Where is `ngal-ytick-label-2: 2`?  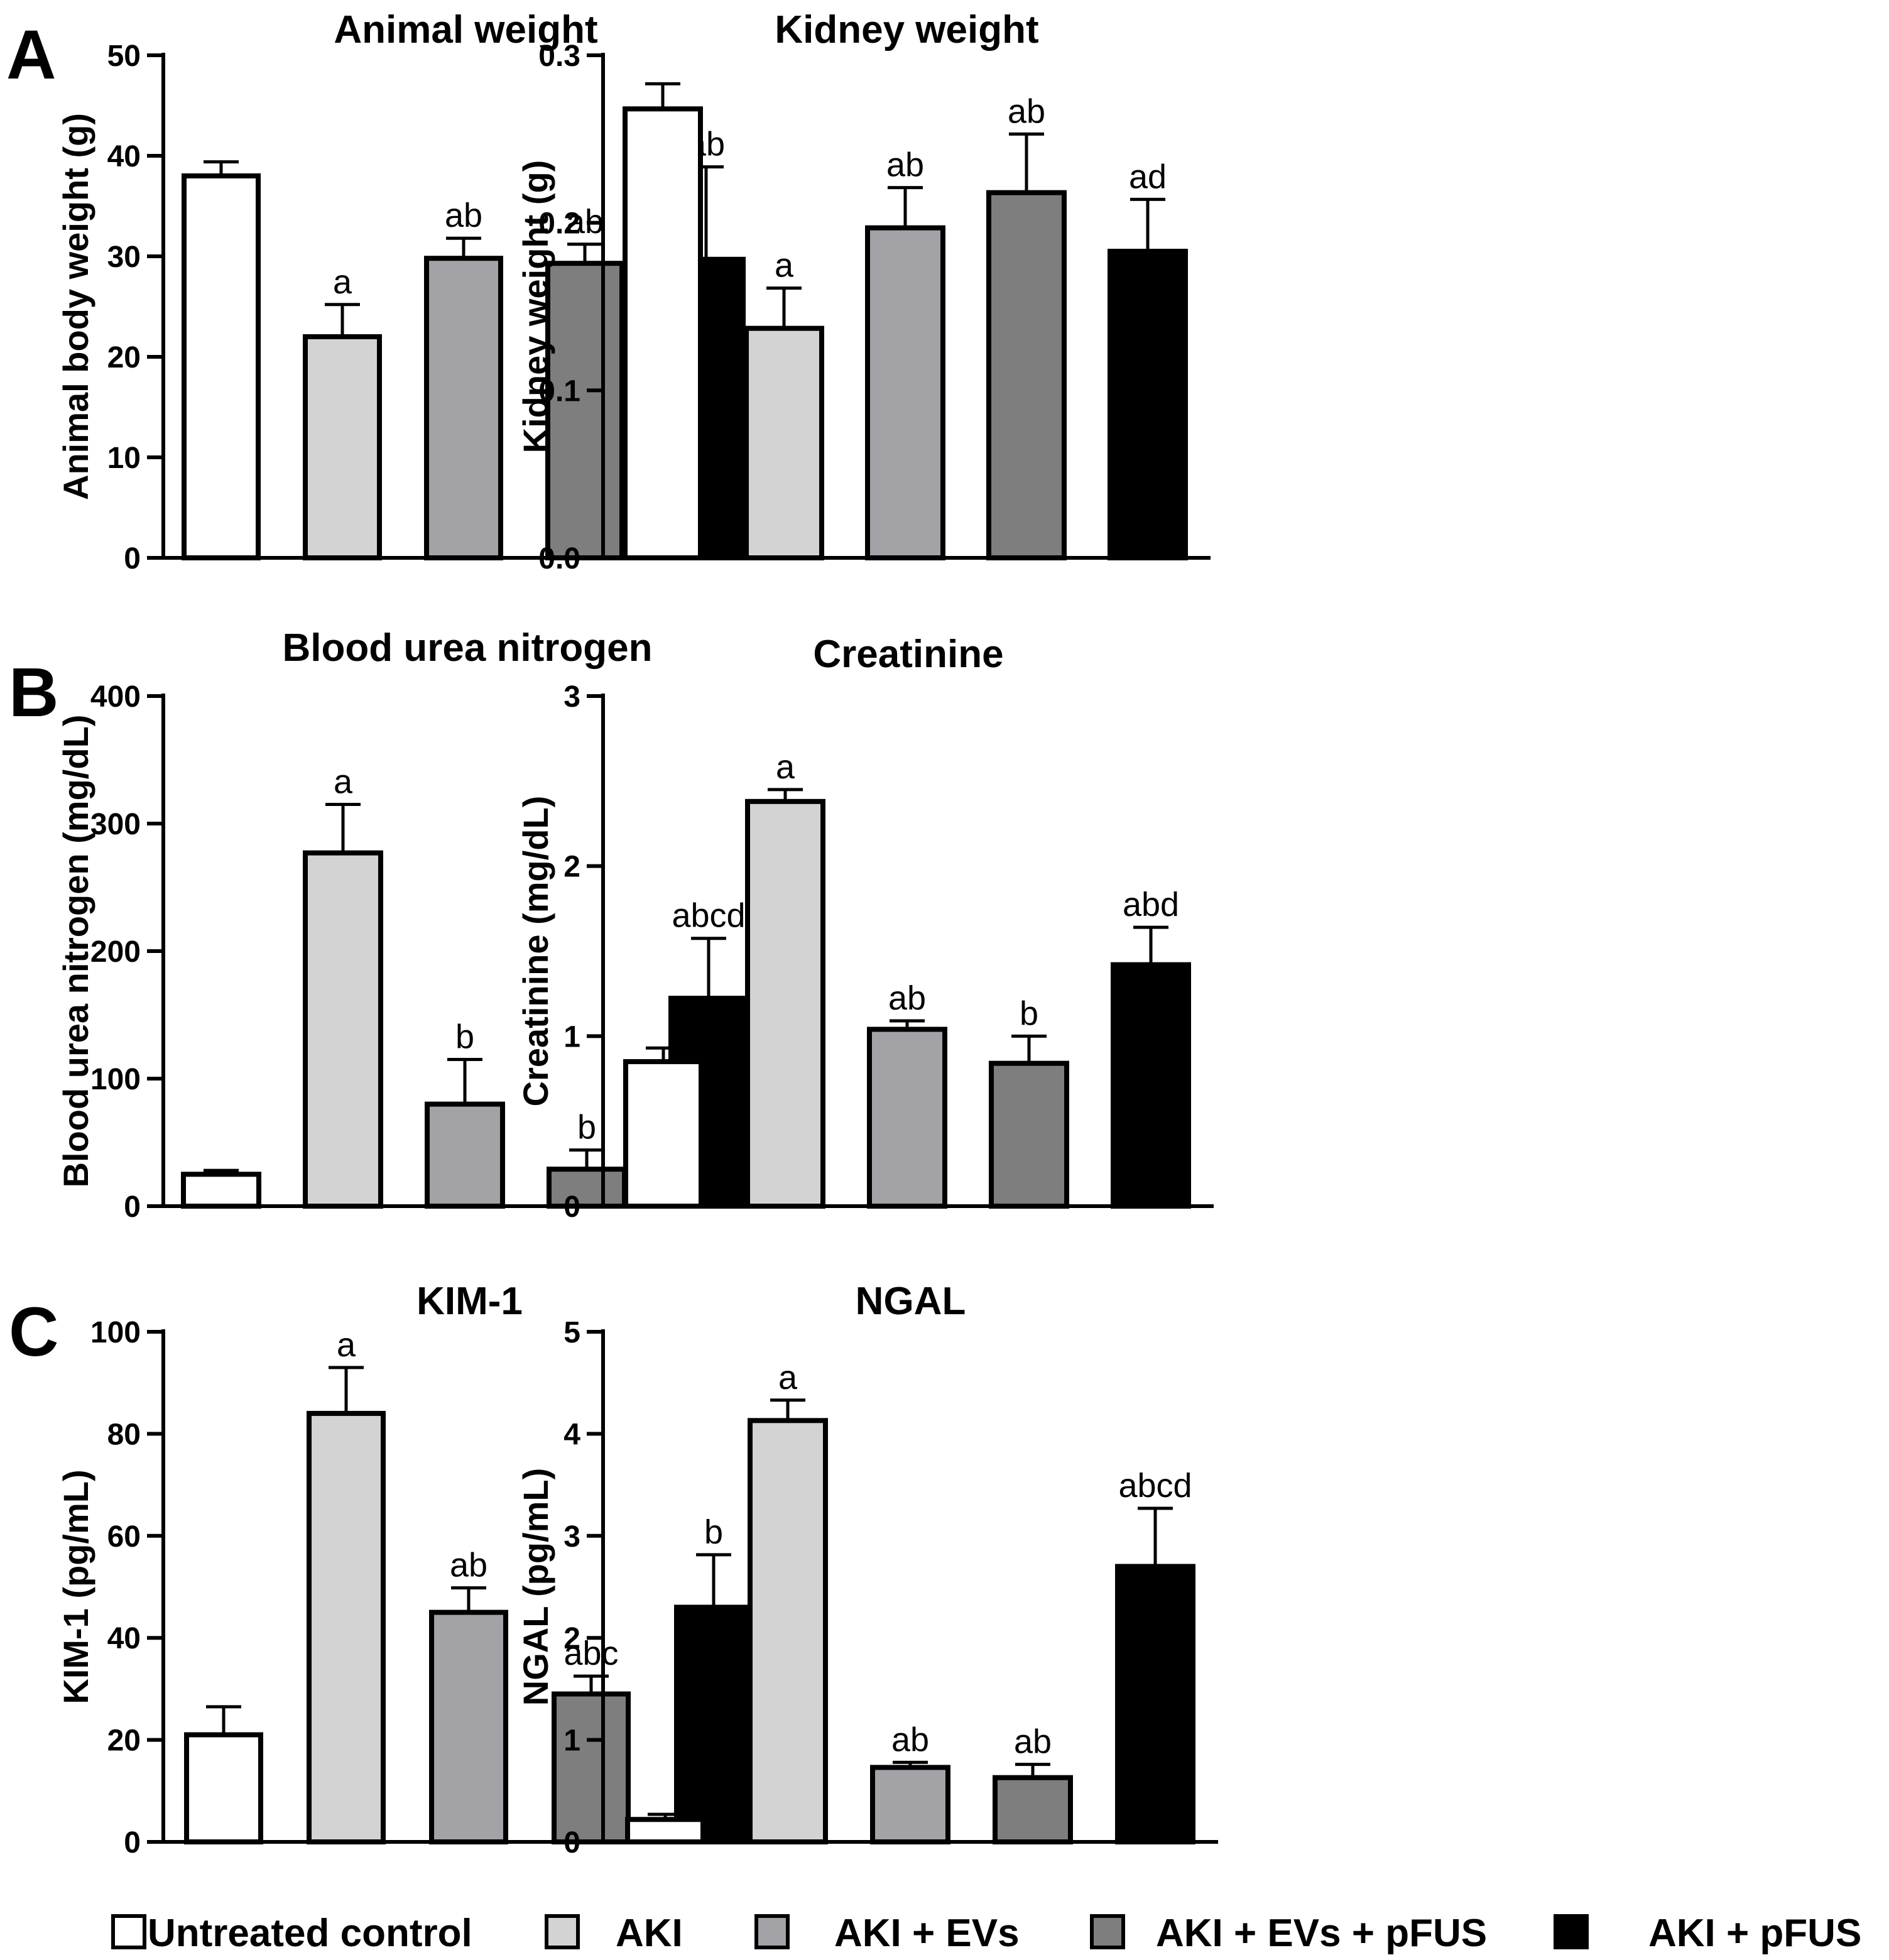 ngal-ytick-label-2: 2 is located at coordinates (571, 1638).